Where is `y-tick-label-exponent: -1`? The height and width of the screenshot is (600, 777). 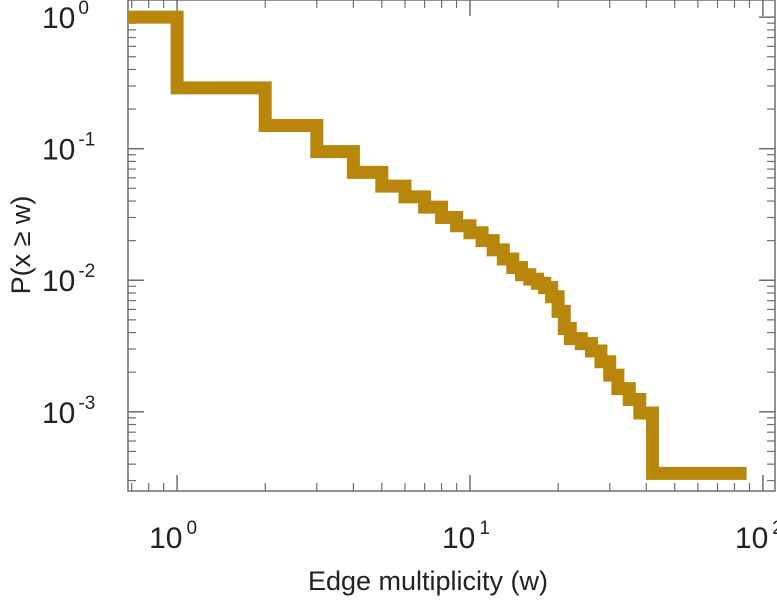
y-tick-label-exponent: -1 is located at coordinates (86, 140).